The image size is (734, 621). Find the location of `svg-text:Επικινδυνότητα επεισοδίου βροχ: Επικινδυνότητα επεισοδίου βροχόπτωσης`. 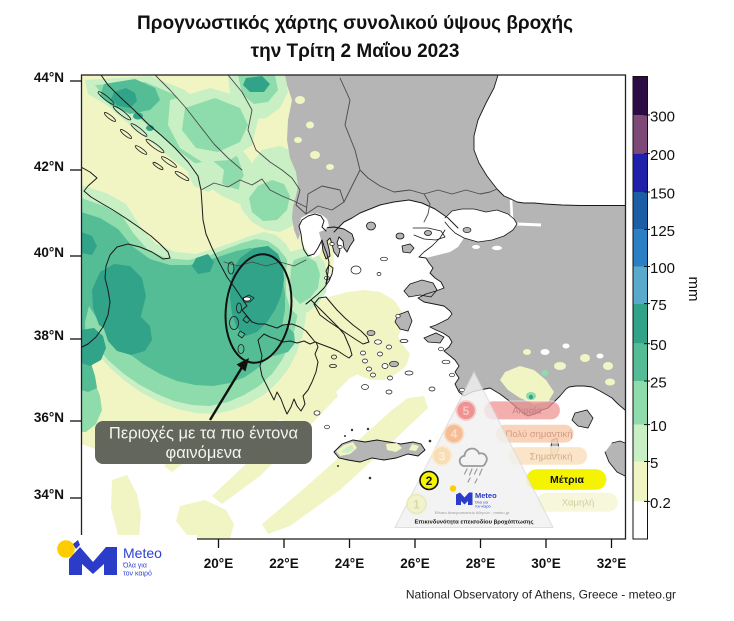

svg-text:Επικινδυνότητα επεισοδίου βροχ: Επικινδυνότητα επεισοδίου βροχόπτωσης is located at coordinates (473, 523).